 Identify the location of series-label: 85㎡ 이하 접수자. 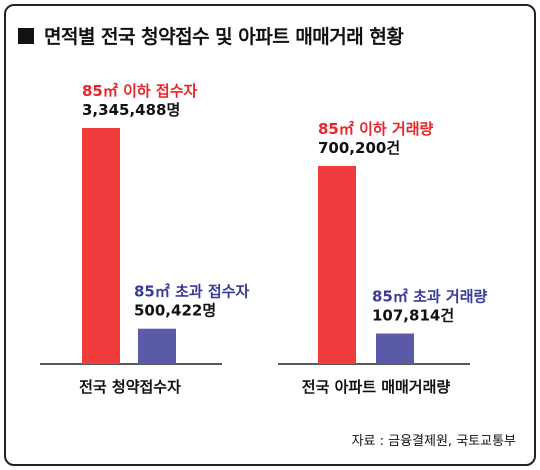
(140, 91).